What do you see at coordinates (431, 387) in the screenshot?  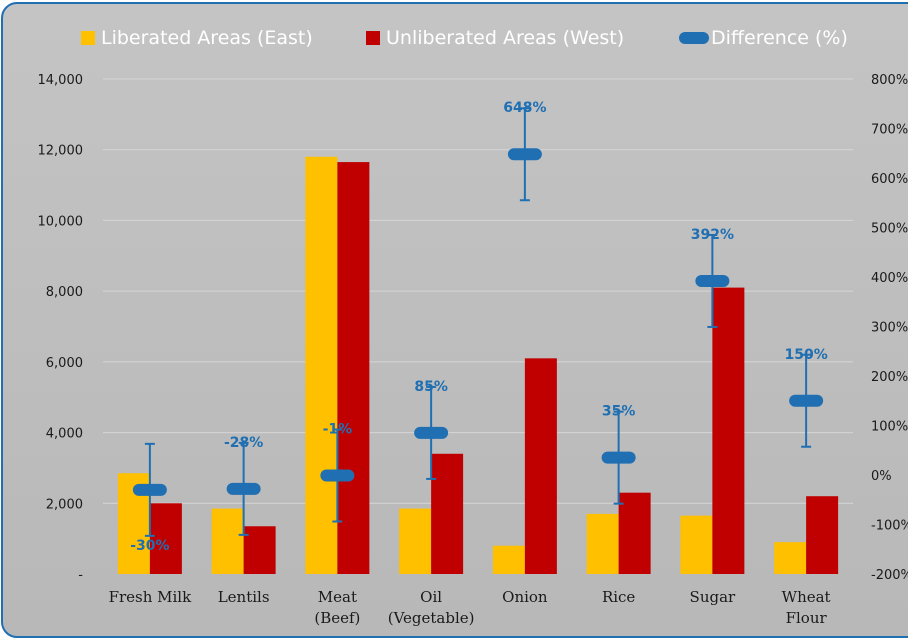 I see `difference-data-label: 85%` at bounding box center [431, 387].